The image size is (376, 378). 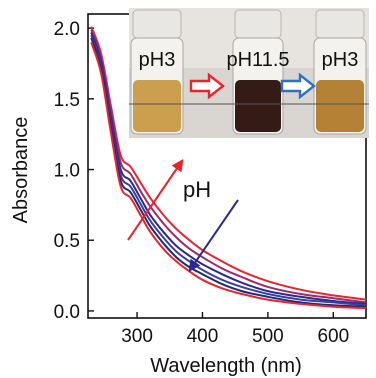 I want to click on ph-label: pH, so click(x=197, y=189).